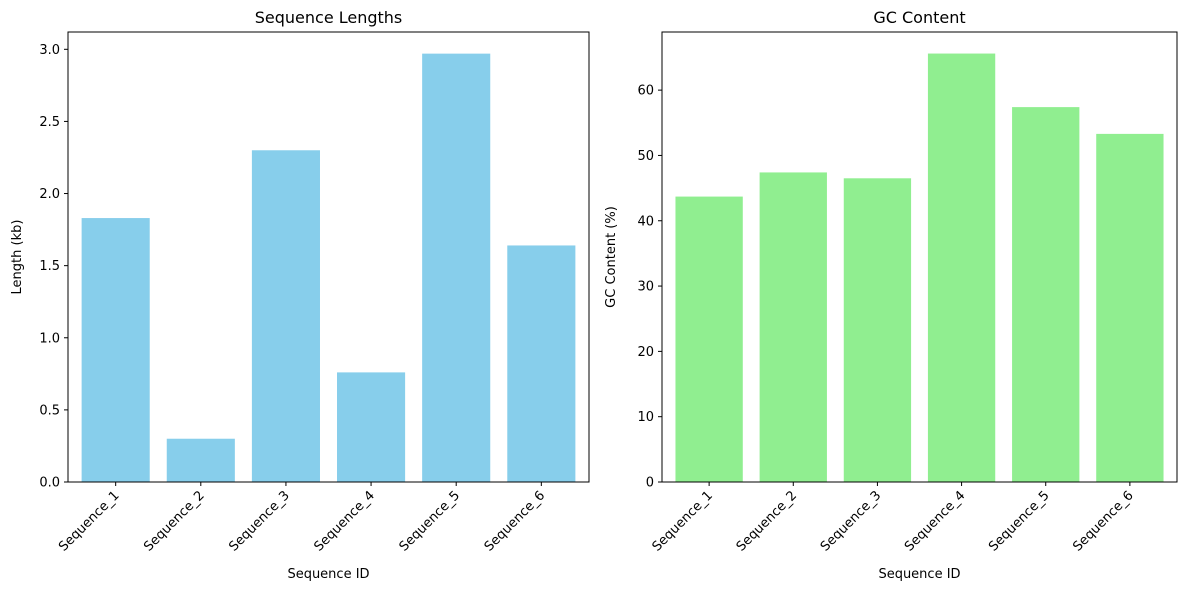 This screenshot has width=1189, height=590. What do you see at coordinates (49, 410) in the screenshot?
I see `y-tick-label: 0.5` at bounding box center [49, 410].